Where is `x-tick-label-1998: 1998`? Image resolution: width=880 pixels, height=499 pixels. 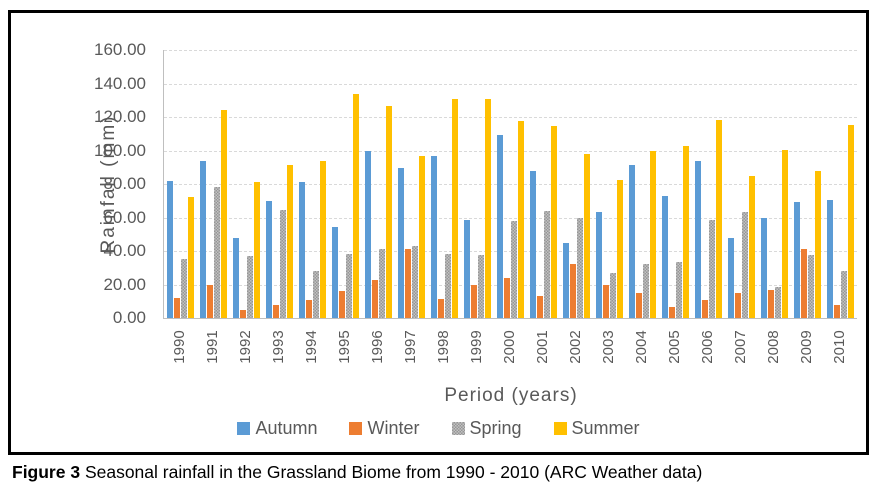
x-tick-label-1998: 1998 is located at coordinates (443, 347).